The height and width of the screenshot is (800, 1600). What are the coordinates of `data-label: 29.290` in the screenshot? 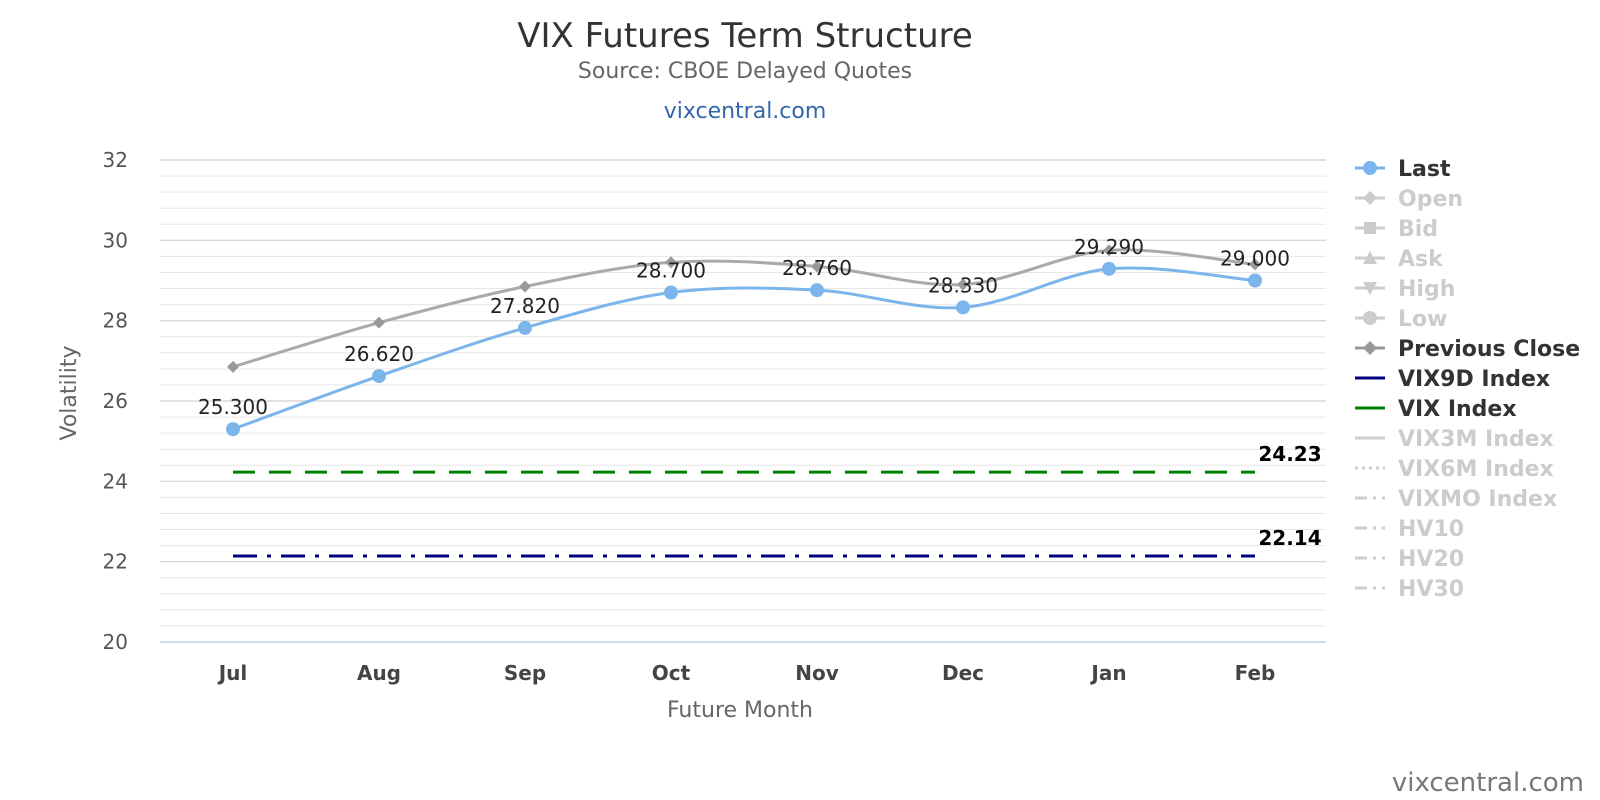 It's located at (1109, 247).